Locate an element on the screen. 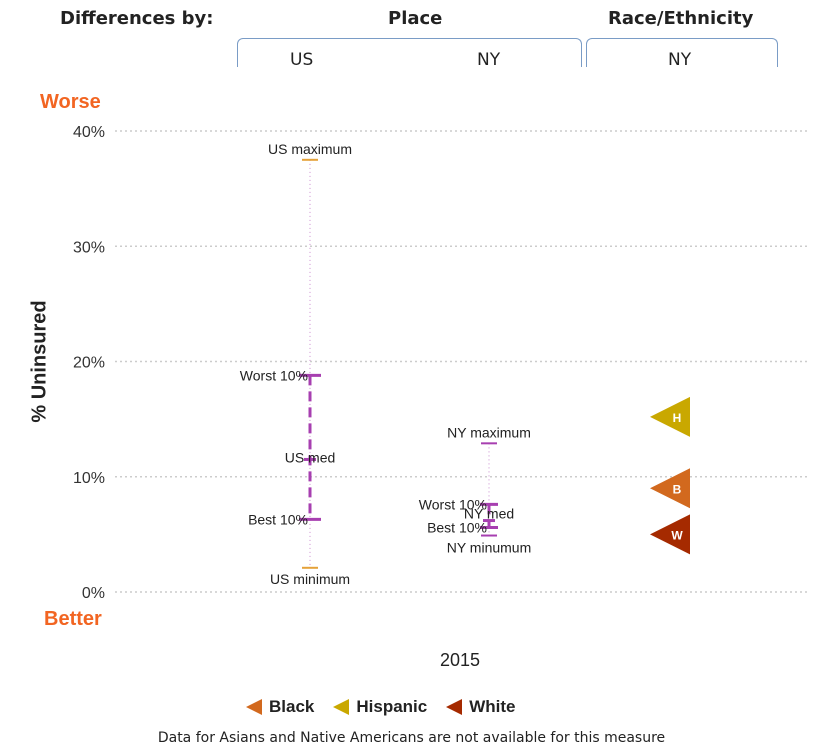 The image size is (823, 750). minimum-label: US minimum is located at coordinates (310, 579).